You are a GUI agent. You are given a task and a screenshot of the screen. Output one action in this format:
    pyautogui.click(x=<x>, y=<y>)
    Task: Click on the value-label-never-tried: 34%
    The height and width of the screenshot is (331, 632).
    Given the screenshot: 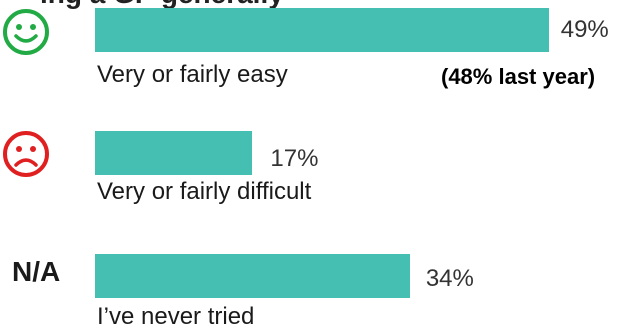 What is the action you would take?
    pyautogui.click(x=449, y=278)
    